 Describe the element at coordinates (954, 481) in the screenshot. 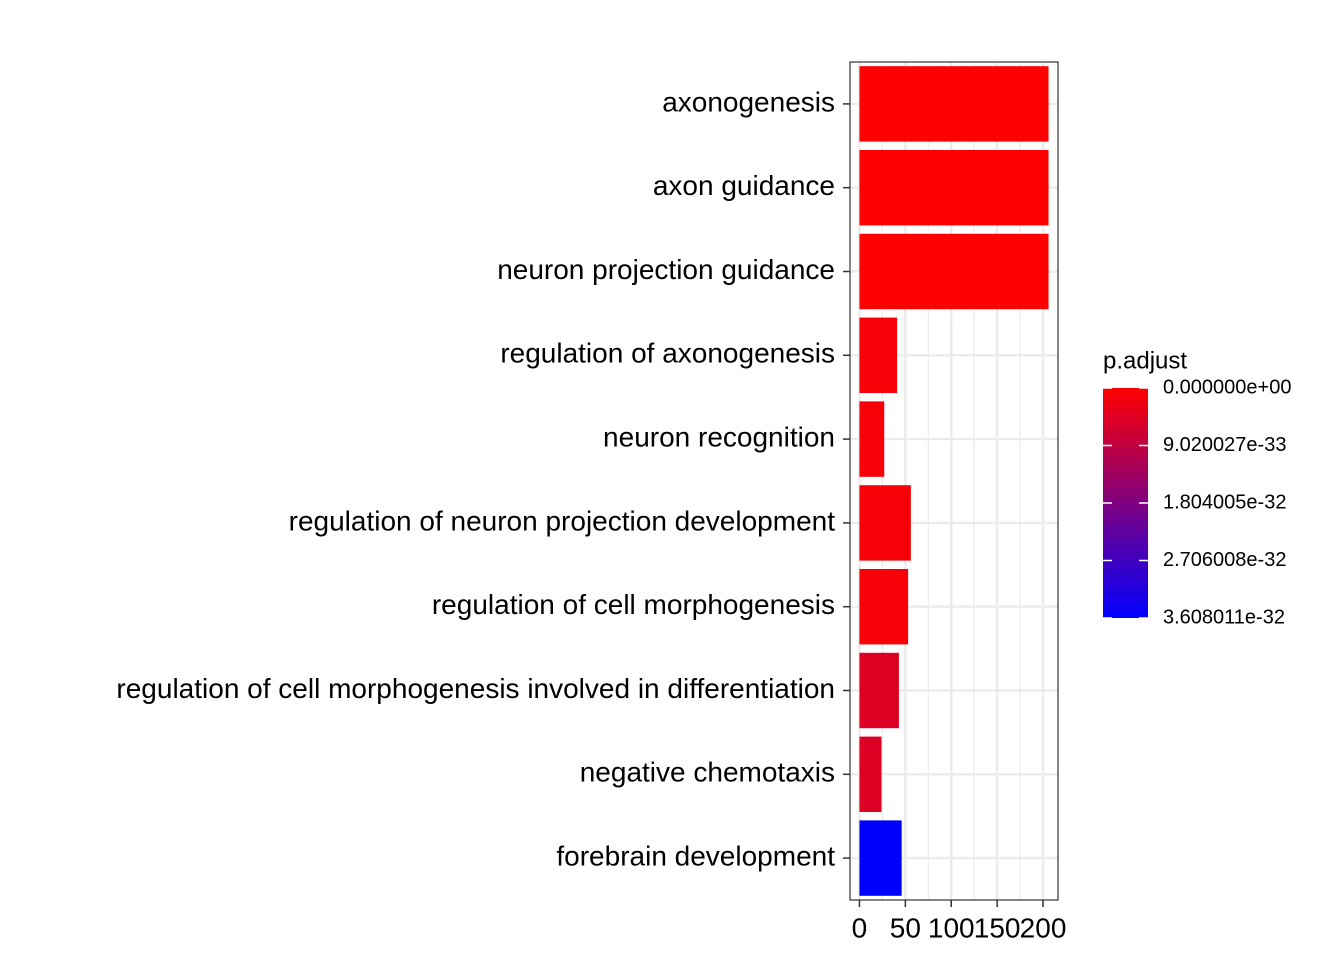

I see `panel-border` at that location.